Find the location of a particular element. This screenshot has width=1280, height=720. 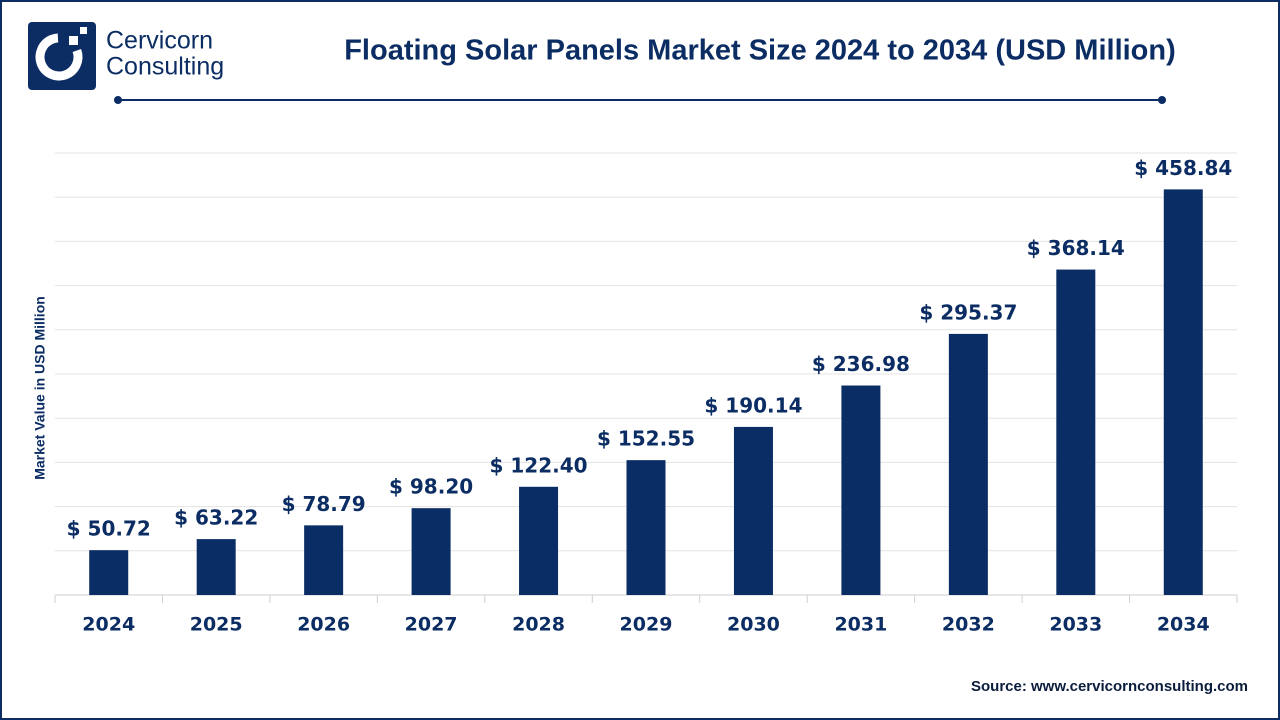

logo: Cervicorn Consulting is located at coordinates (126, 56).